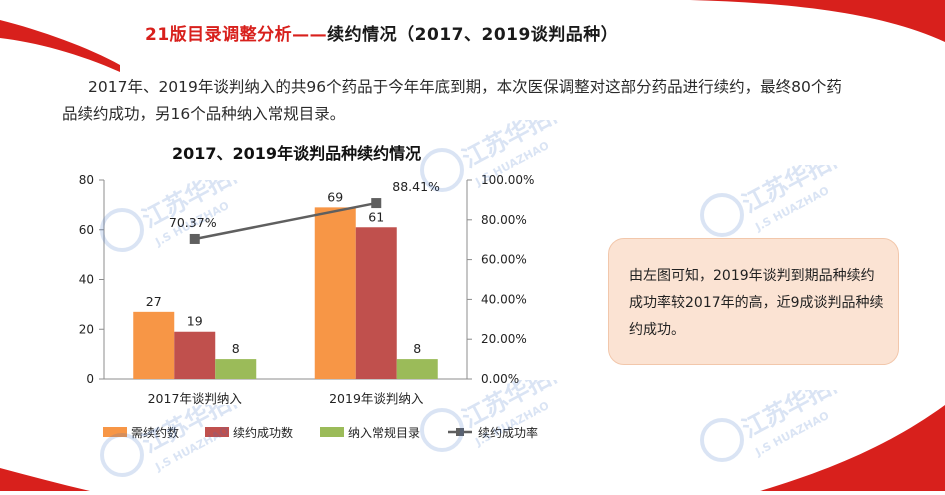  Describe the element at coordinates (297, 153) in the screenshot. I see `chart-title: 2017、2019年谈判品种续约情况` at that location.